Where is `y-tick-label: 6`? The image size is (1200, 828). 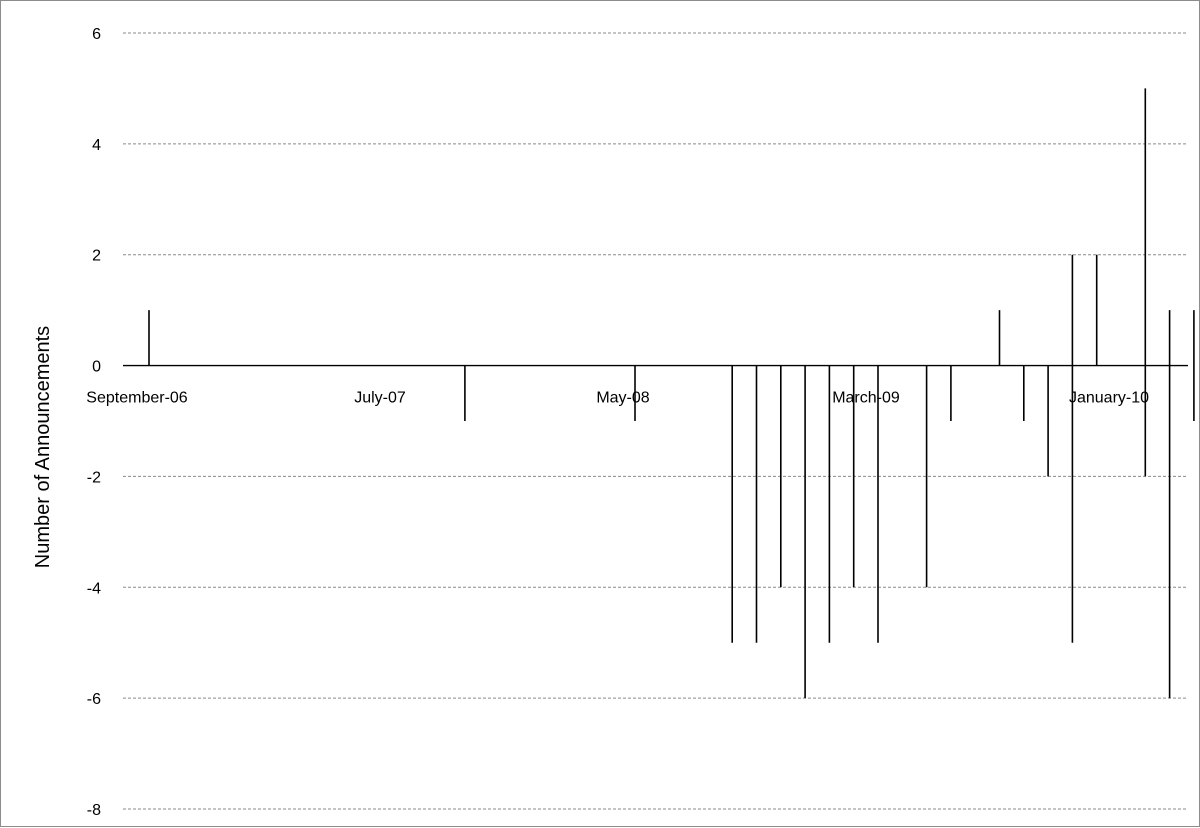 y-tick-label: 6 is located at coordinates (96, 34).